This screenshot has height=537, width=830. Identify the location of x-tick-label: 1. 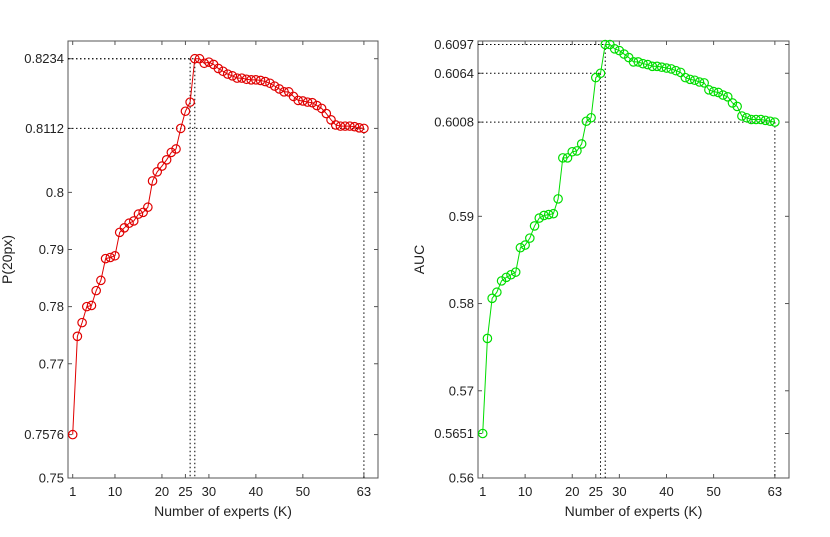
(482, 491).